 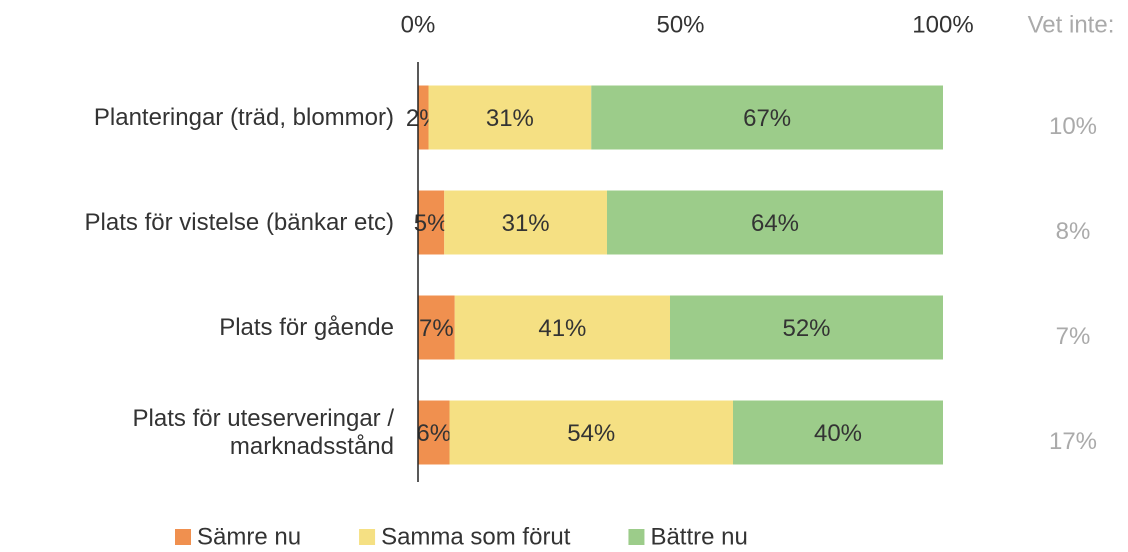 What do you see at coordinates (1073, 231) in the screenshot?
I see `dont-know-value: 8%` at bounding box center [1073, 231].